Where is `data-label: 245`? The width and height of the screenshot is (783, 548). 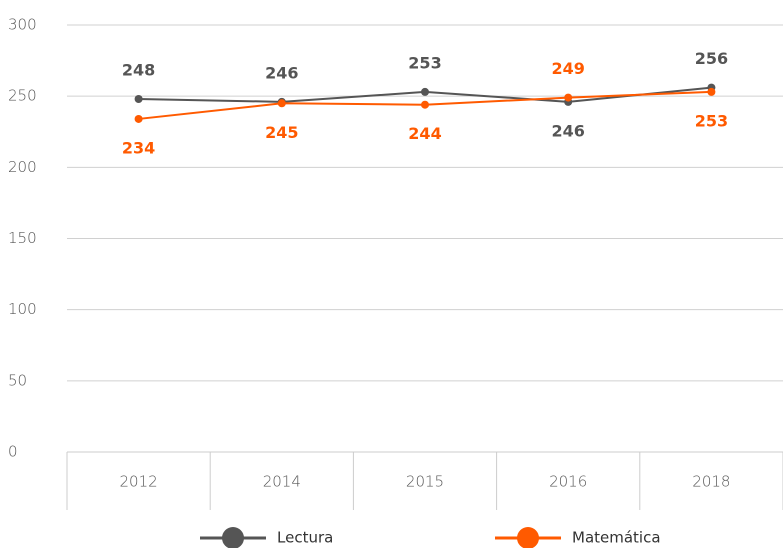 data-label: 245 is located at coordinates (281, 132).